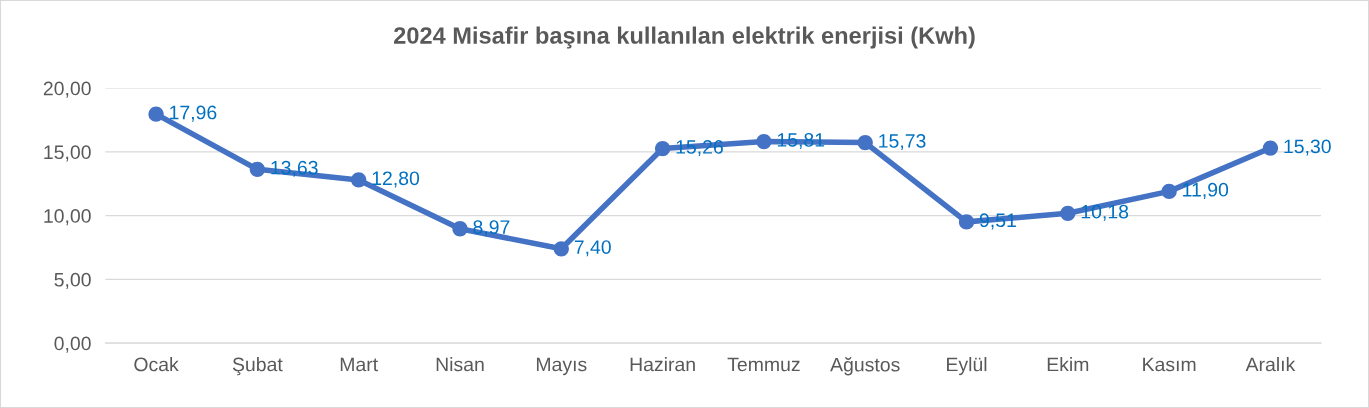 Image resolution: width=1369 pixels, height=408 pixels. I want to click on x-tick-label: Şubat, so click(257, 366).